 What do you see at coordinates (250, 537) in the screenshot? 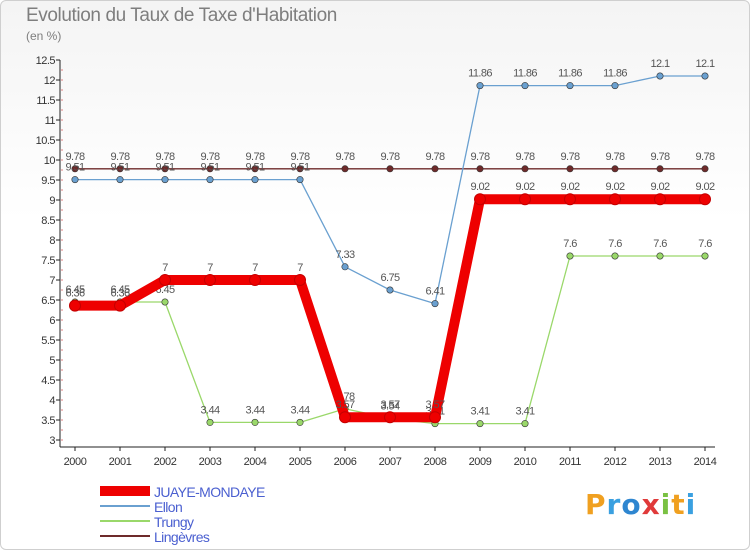
I see `legend-item: Lingèvres` at bounding box center [250, 537].